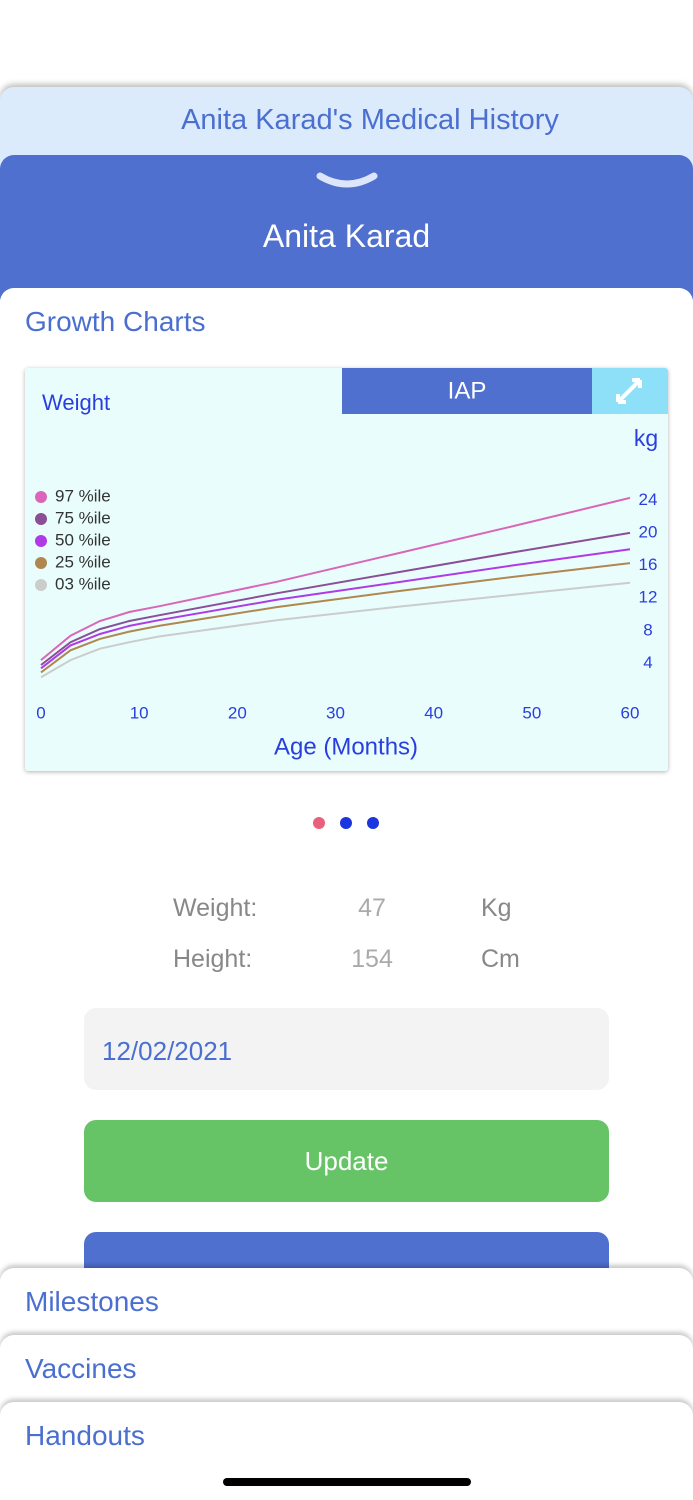 Image resolution: width=693 pixels, height=1500 pixels. What do you see at coordinates (370, 120) in the screenshot?
I see `history-title: Anita Karad's Medical History` at bounding box center [370, 120].